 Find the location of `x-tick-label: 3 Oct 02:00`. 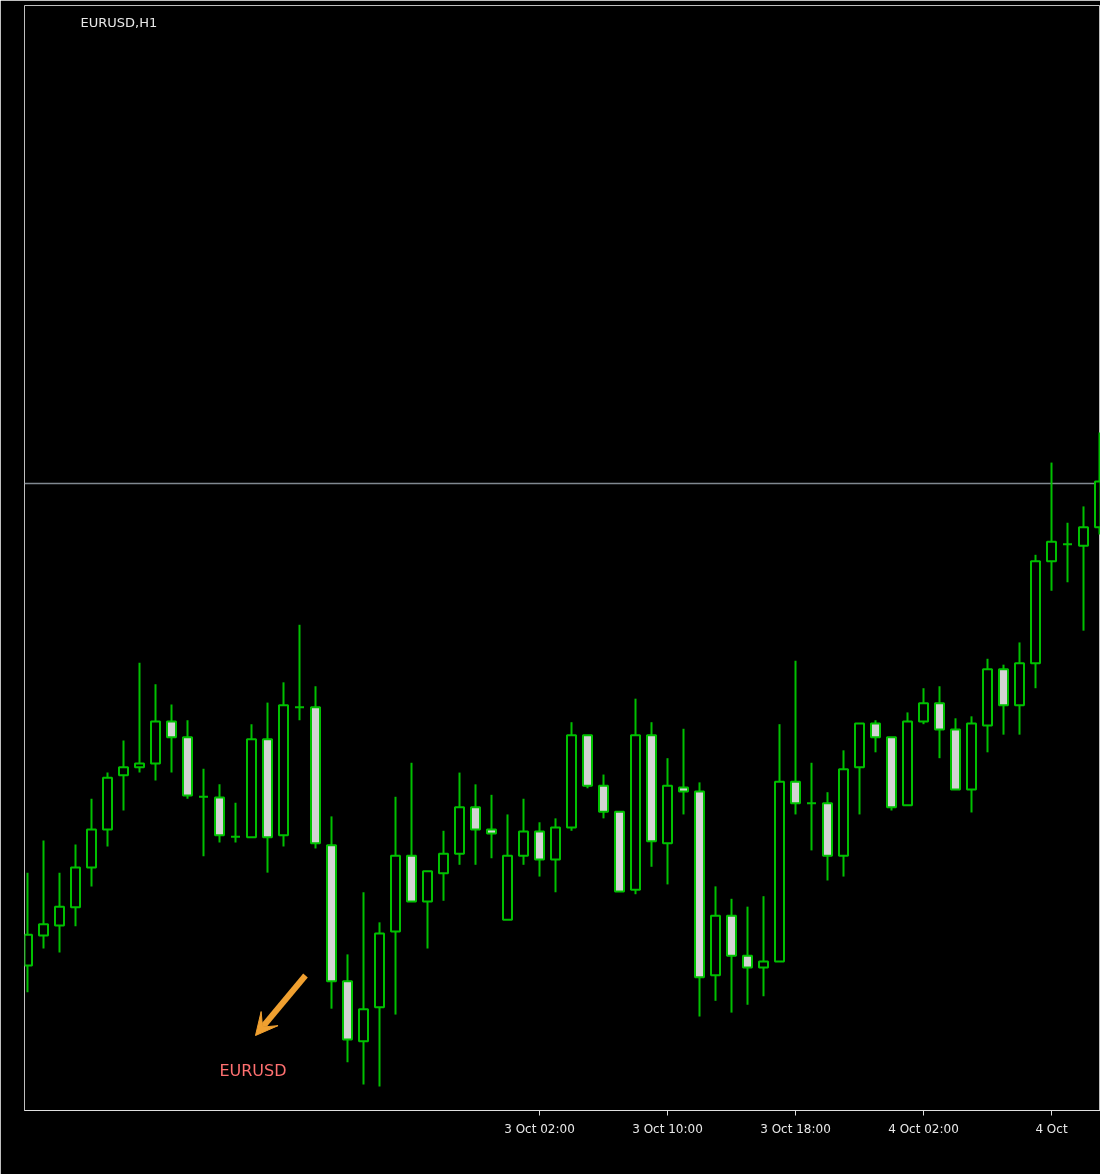

x-tick-label: 3 Oct 02:00 is located at coordinates (539, 1128).